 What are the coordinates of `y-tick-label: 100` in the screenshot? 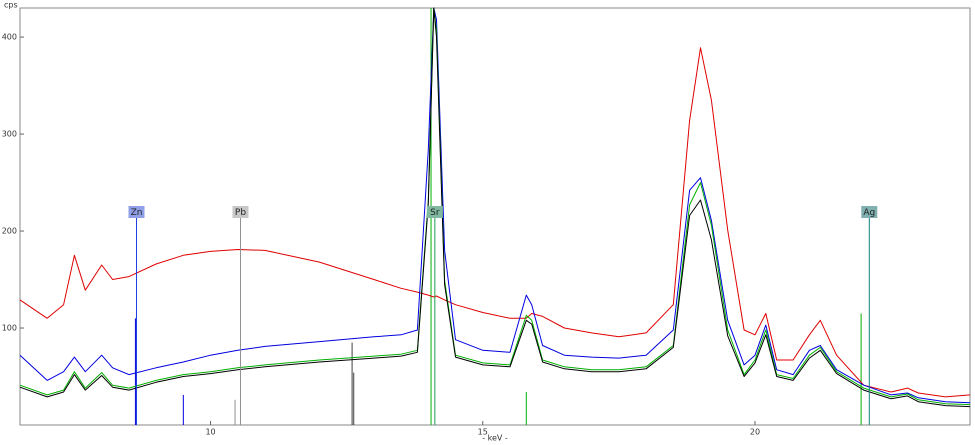 It's located at (9, 328).